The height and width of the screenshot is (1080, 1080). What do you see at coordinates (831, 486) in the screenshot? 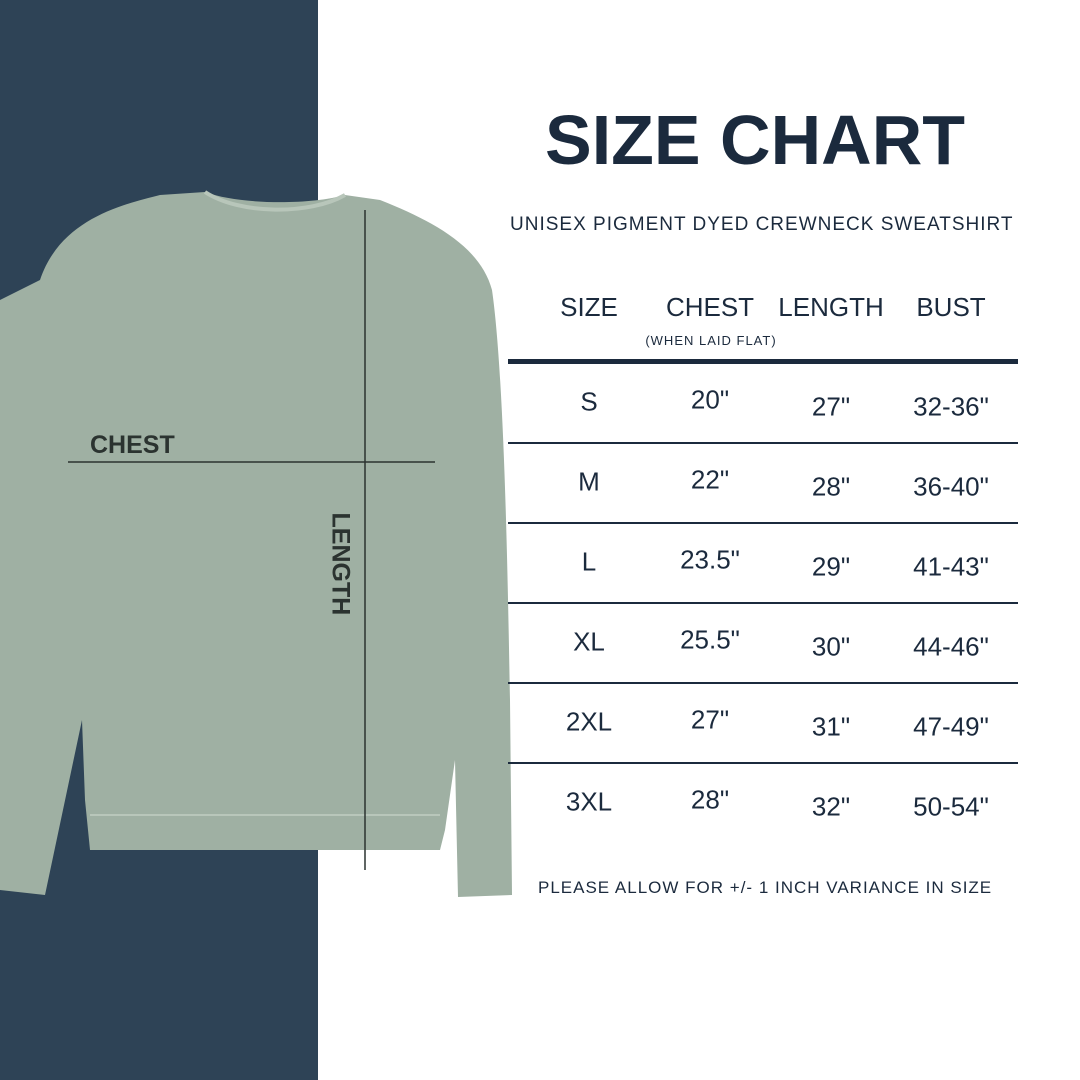
I see `cell-length: 28"` at bounding box center [831, 486].